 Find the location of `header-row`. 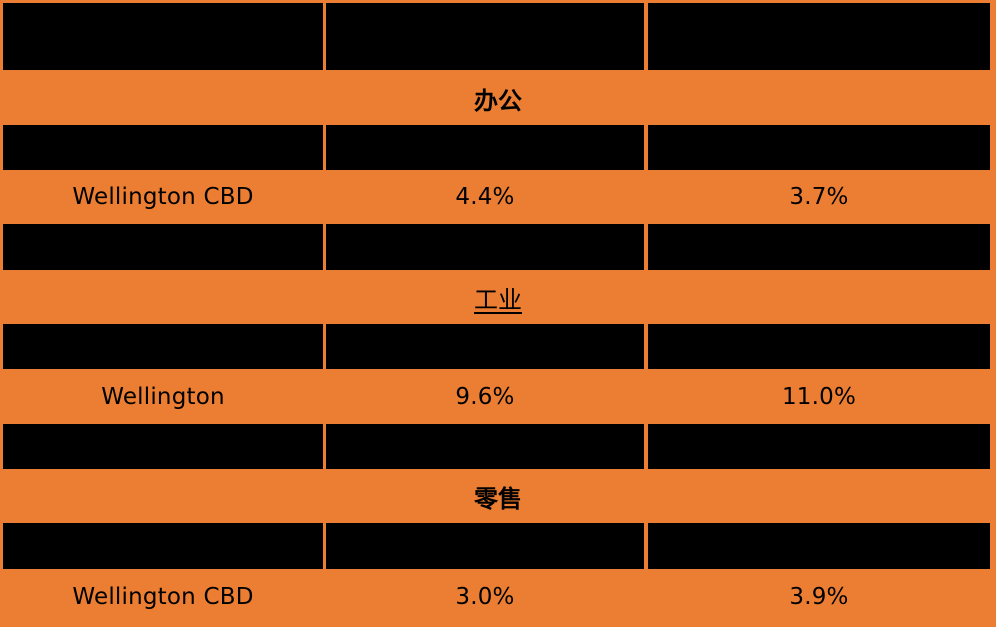

header-row is located at coordinates (498, 36).